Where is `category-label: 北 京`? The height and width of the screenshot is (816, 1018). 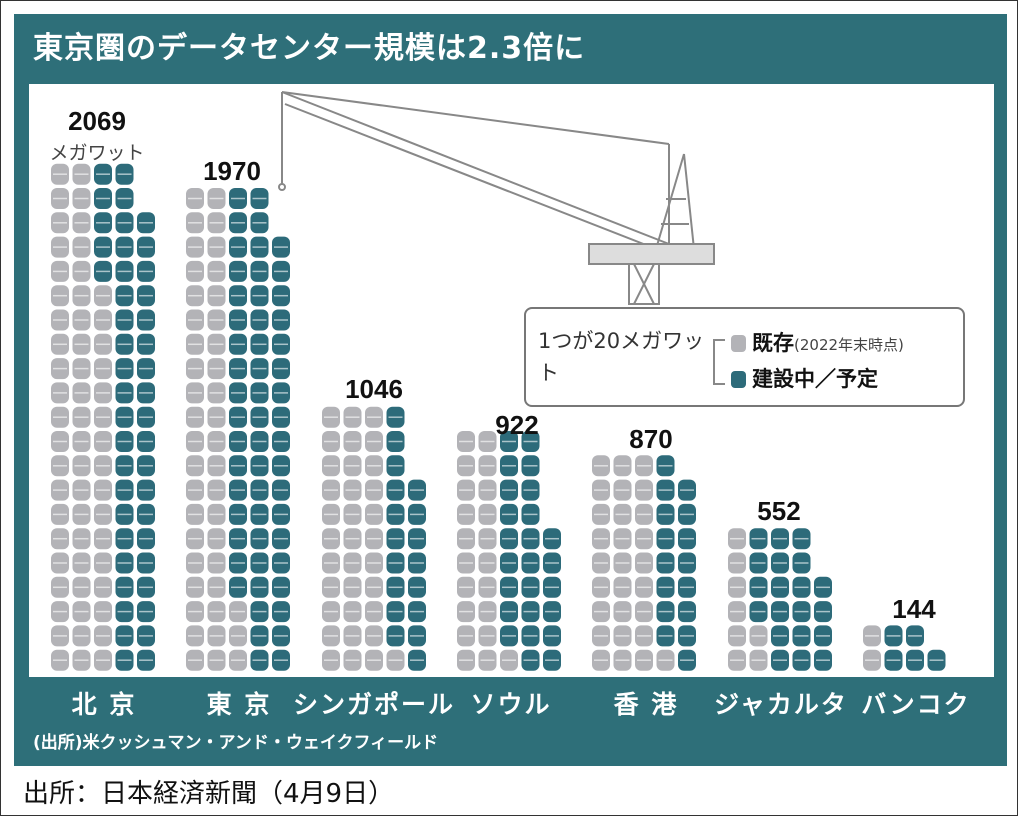 category-label: 北 京 is located at coordinates (104, 704).